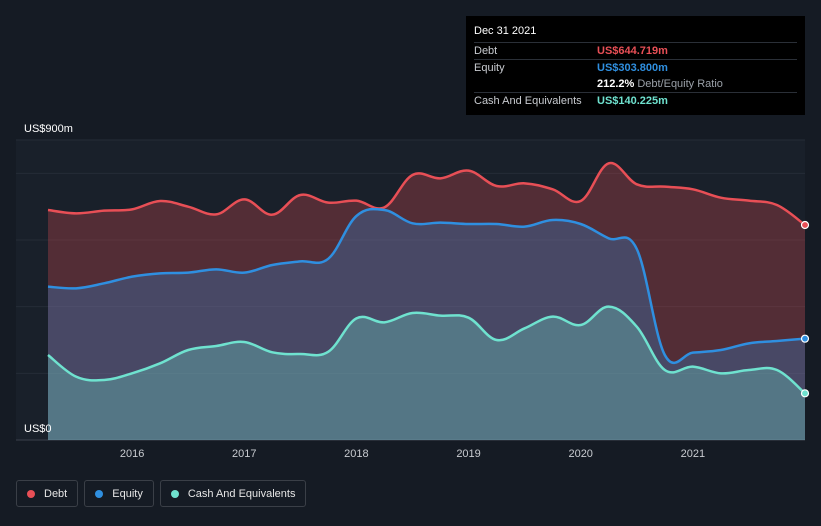  What do you see at coordinates (244, 454) in the screenshot?
I see `x-tick-label: 2017` at bounding box center [244, 454].